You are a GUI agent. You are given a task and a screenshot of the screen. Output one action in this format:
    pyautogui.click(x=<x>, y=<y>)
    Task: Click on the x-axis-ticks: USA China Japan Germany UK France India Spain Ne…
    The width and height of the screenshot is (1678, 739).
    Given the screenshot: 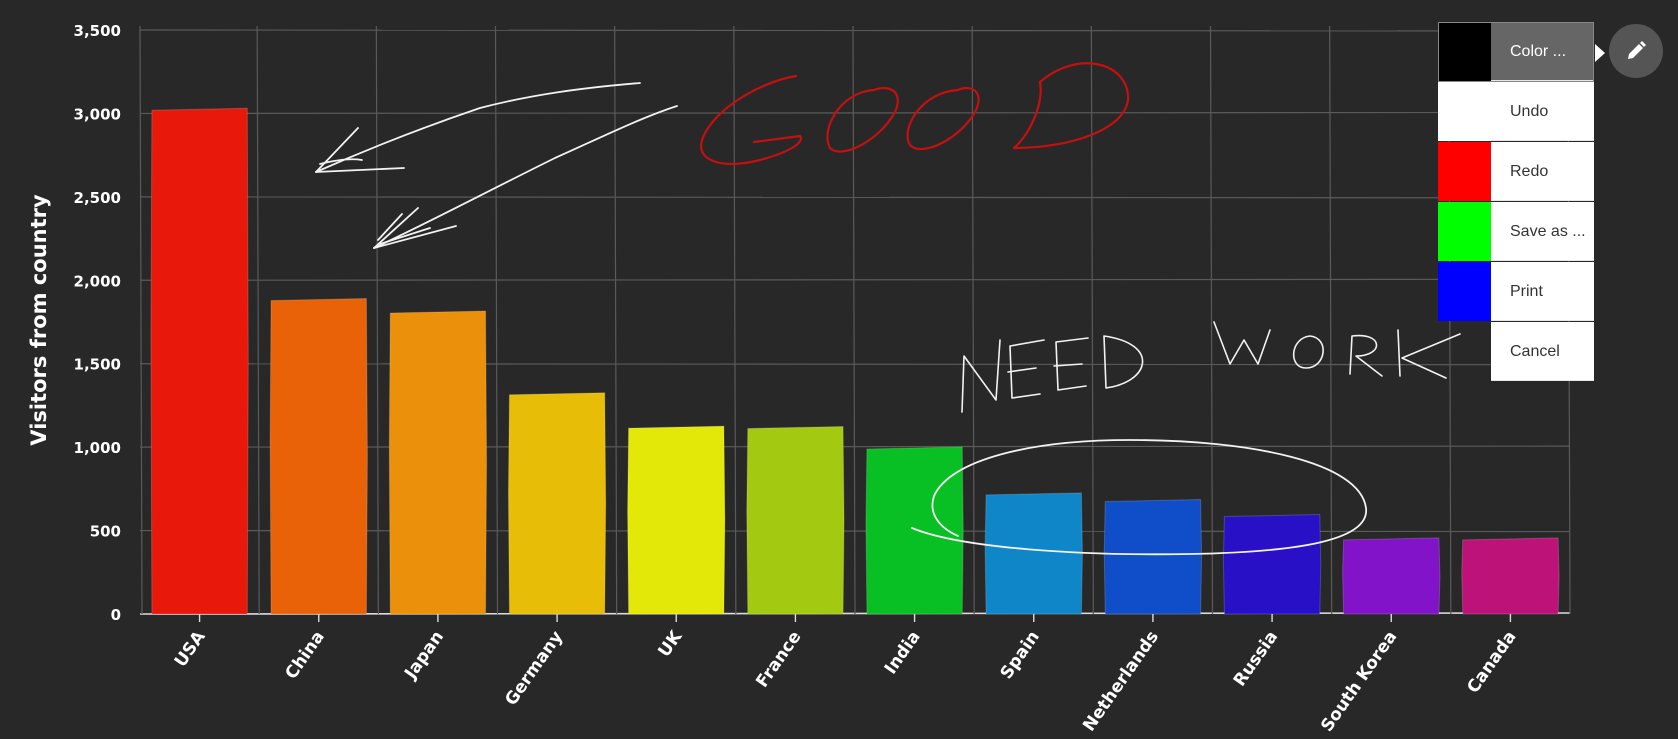 What is the action you would take?
    pyautogui.click(x=846, y=675)
    